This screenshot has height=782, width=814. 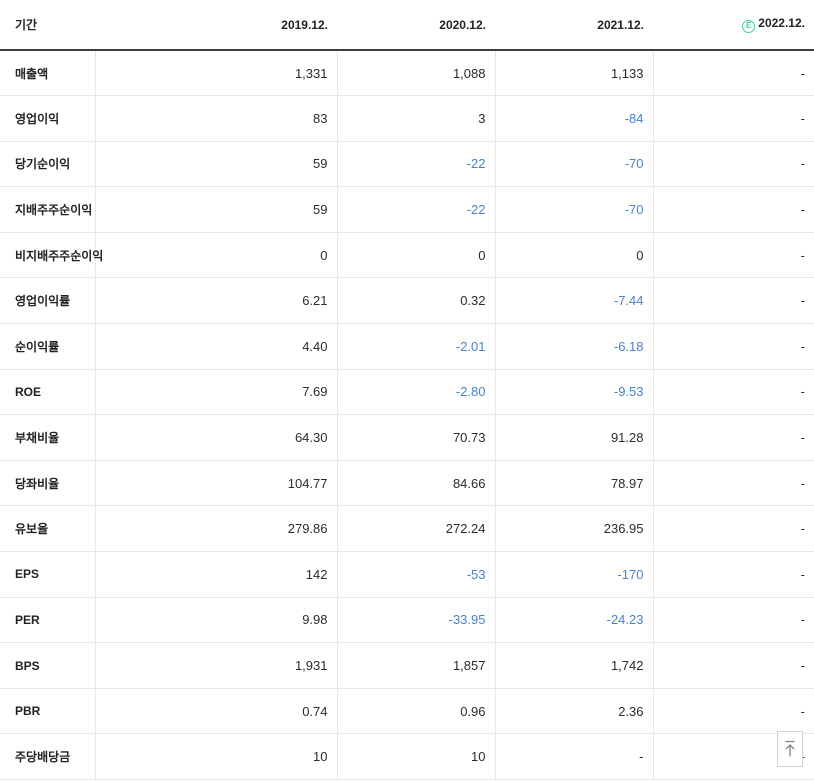 I want to click on cell-value: -24.23, so click(x=573, y=620).